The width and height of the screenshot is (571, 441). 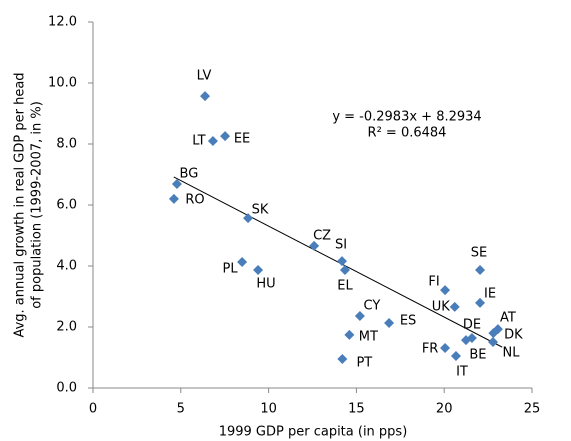 I want to click on y-tick-label: 10.0, so click(x=62, y=83).